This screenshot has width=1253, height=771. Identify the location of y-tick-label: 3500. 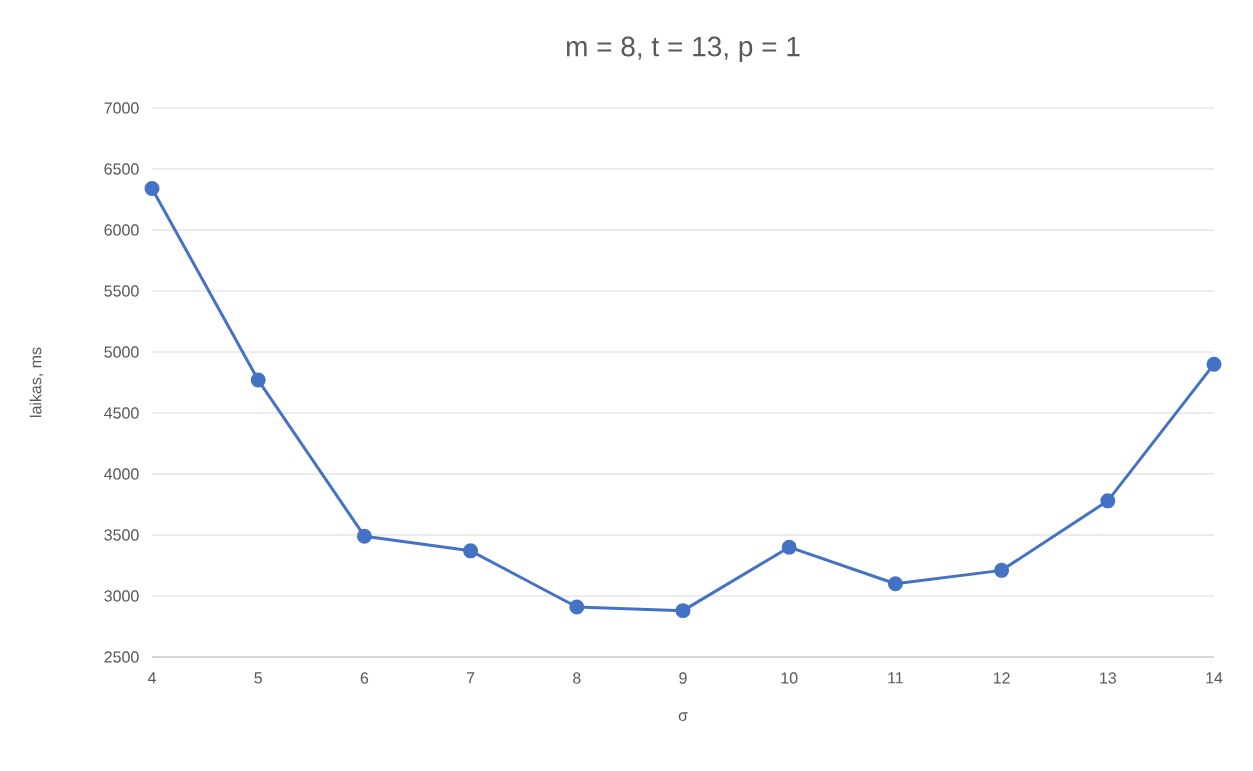
(121, 535).